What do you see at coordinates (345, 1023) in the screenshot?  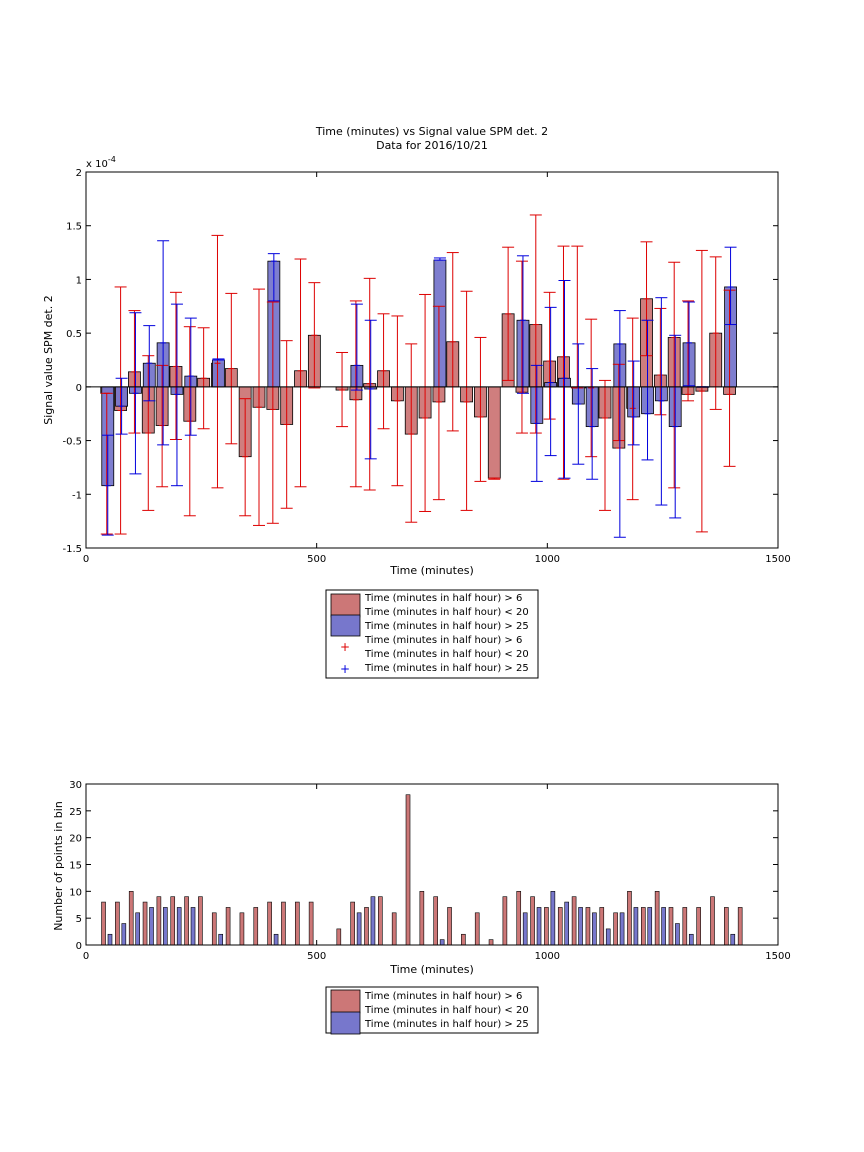 I see `bottom-legend-swatch-blue` at bounding box center [345, 1023].